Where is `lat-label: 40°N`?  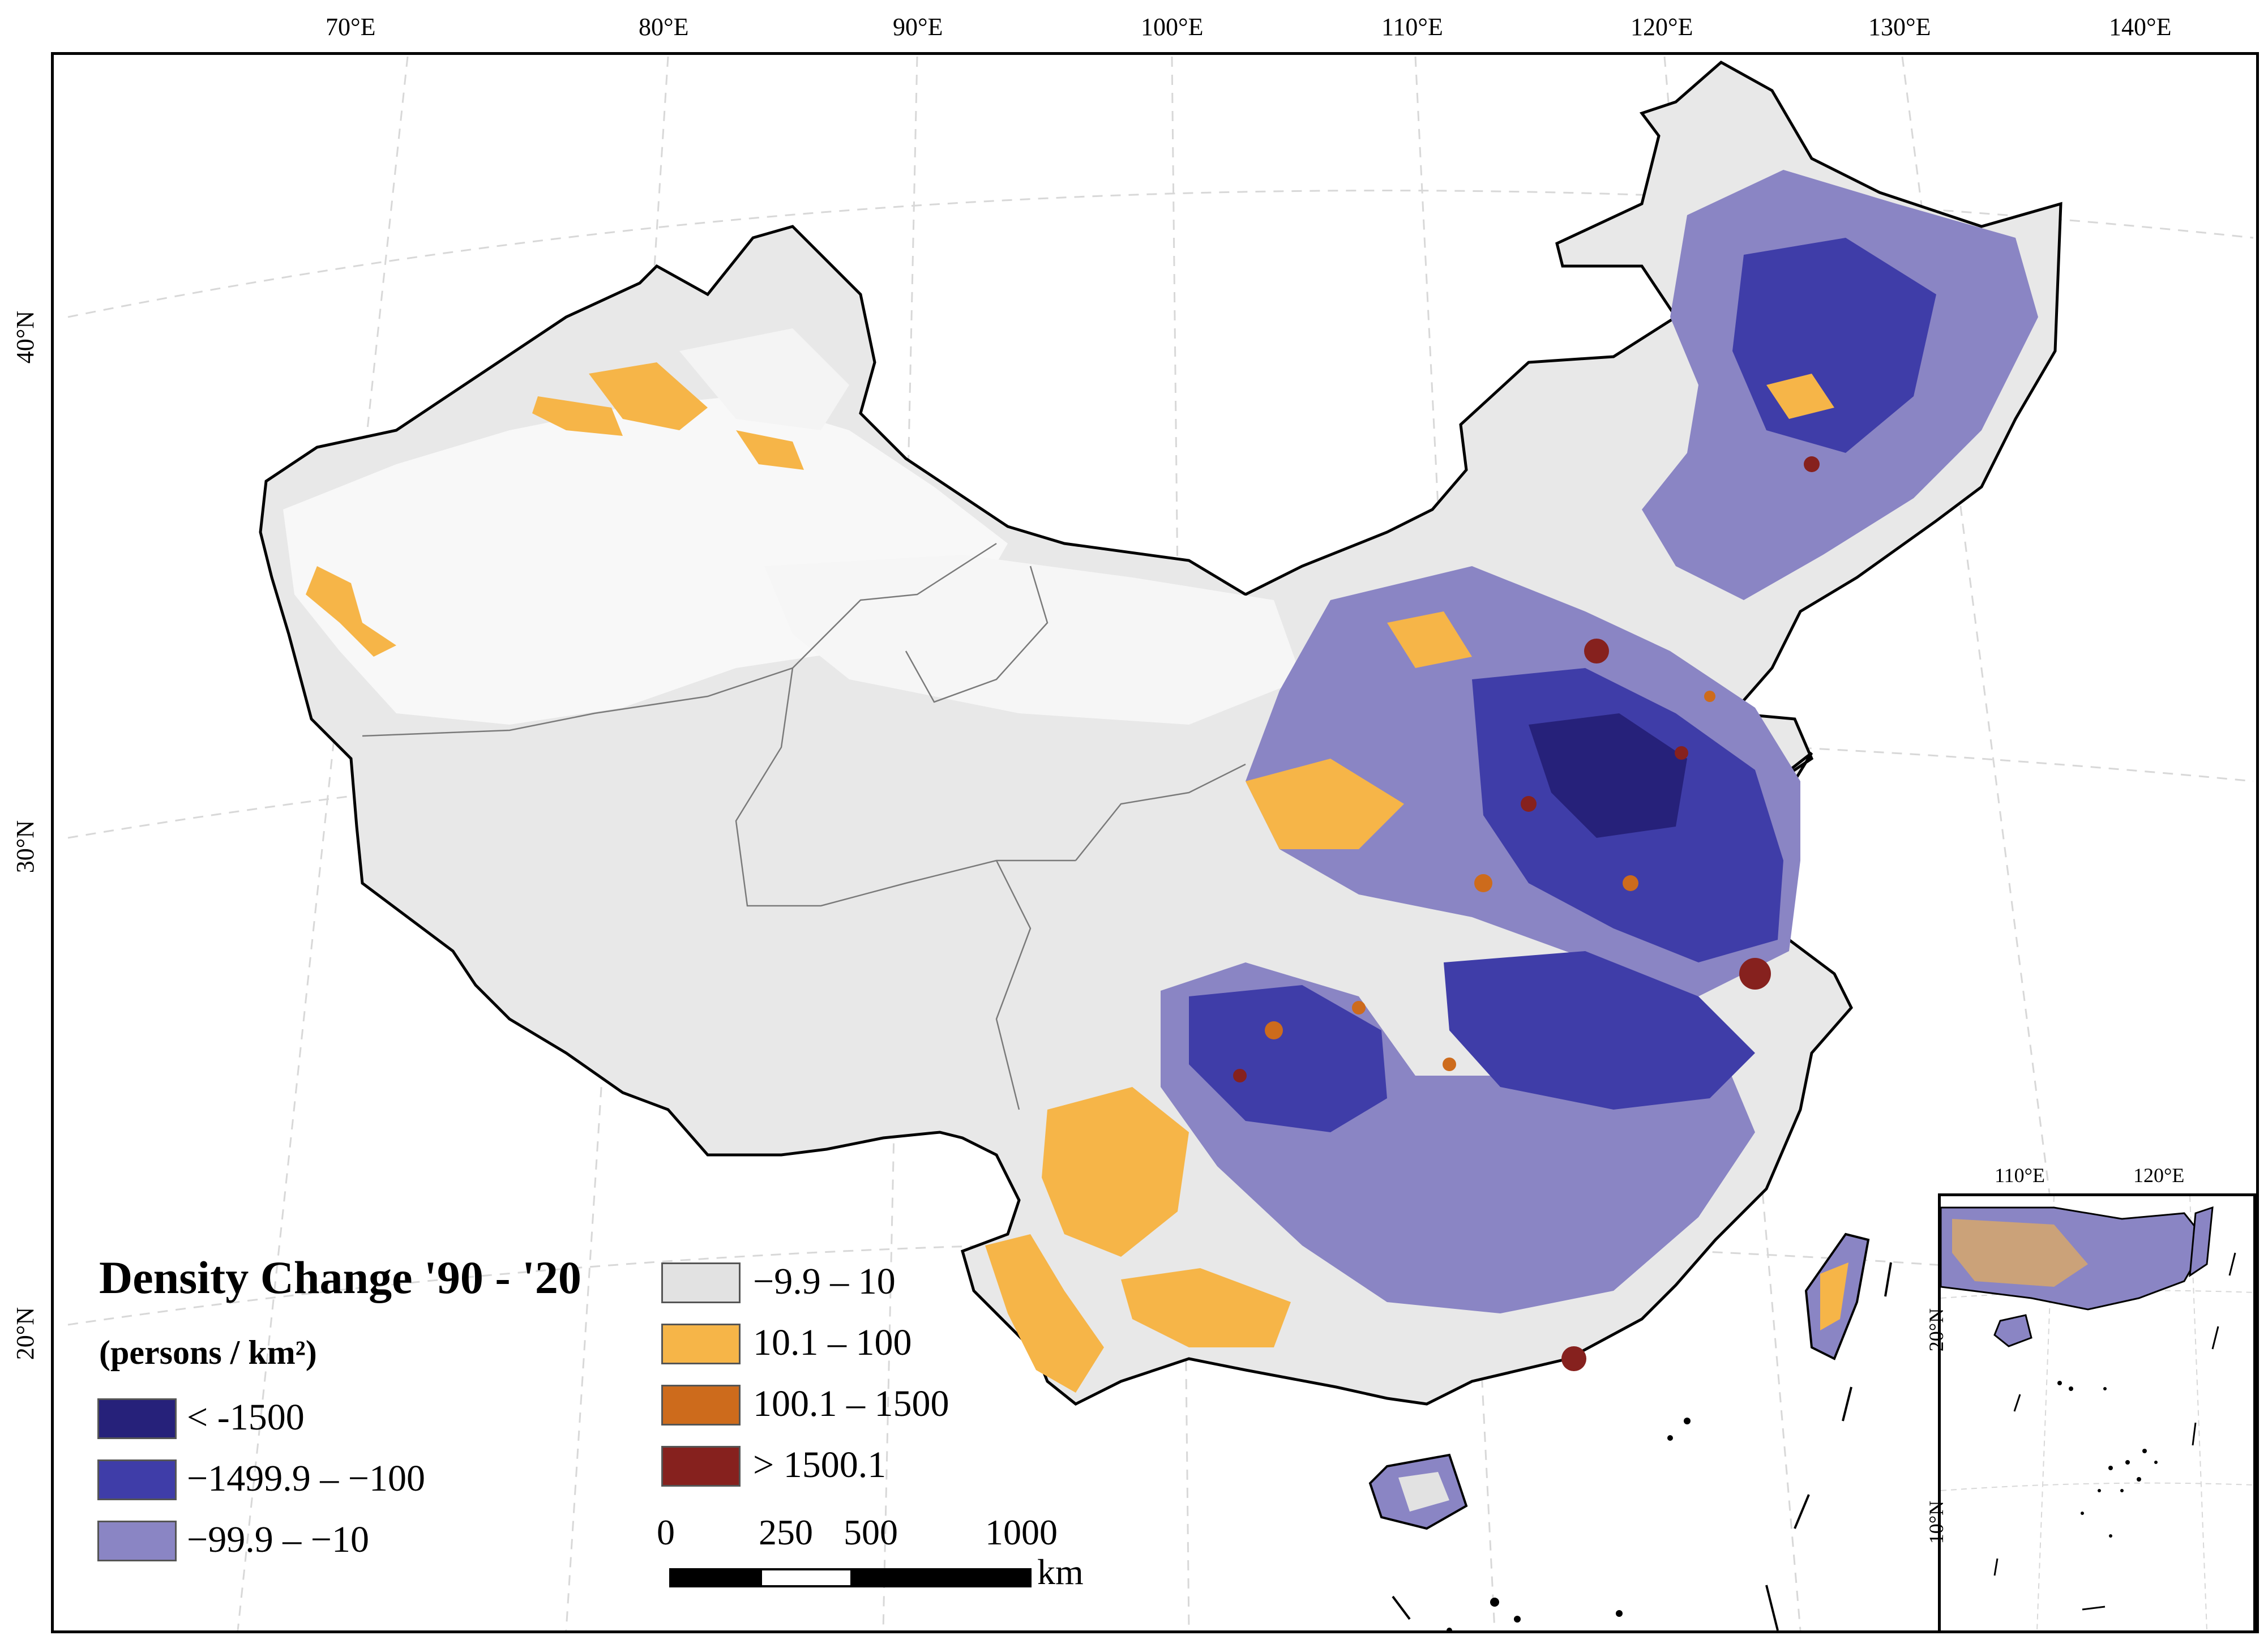 lat-label: 40°N is located at coordinates (25, 337).